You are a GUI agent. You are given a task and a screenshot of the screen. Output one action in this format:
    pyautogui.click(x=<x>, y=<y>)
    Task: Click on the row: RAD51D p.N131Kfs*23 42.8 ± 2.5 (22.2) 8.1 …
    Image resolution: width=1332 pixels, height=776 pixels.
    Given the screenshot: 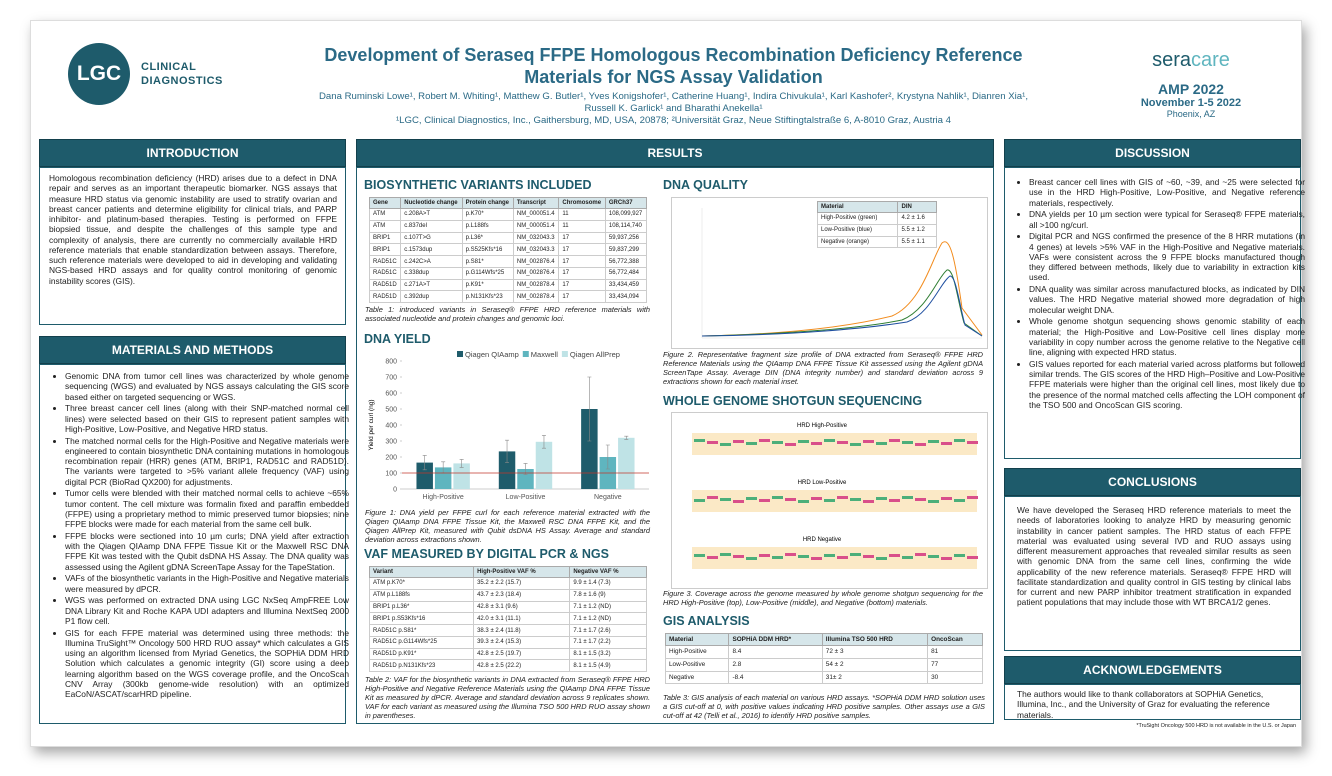 What is the action you would take?
    pyautogui.click(x=507, y=666)
    